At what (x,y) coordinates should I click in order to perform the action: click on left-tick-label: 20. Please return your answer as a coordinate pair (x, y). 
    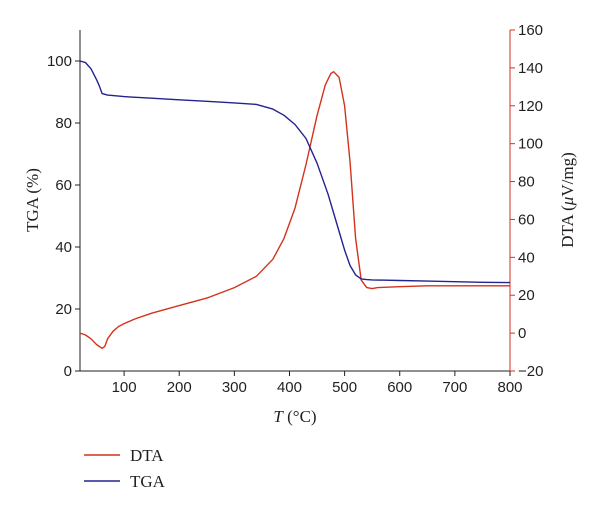
    Looking at the image, I should click on (63, 309).